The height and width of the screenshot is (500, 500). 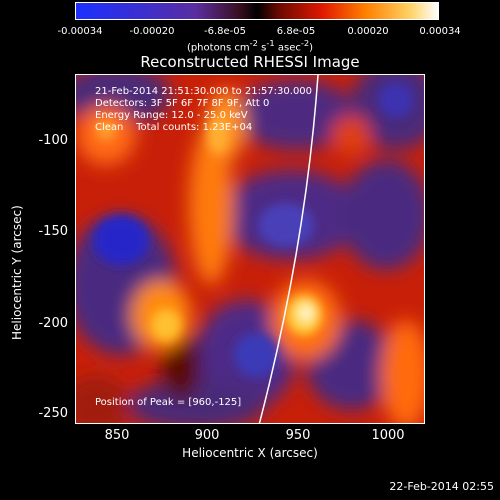 What do you see at coordinates (440, 31) in the screenshot?
I see `colorbar-tick: 0.00034` at bounding box center [440, 31].